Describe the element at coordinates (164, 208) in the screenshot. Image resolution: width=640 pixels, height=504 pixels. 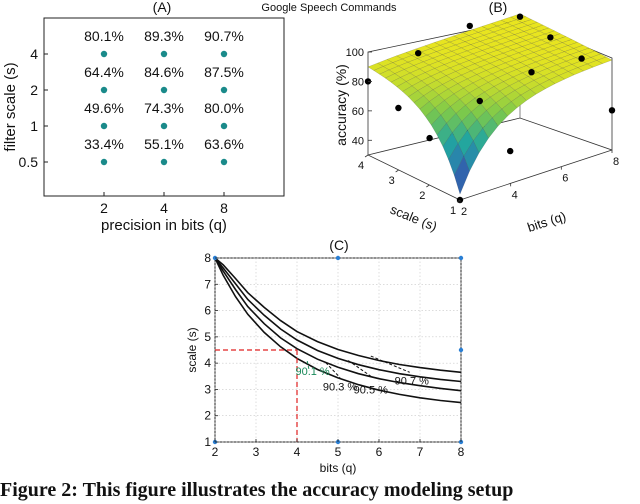
I see `panel-a-x-tick-label: 4` at that location.